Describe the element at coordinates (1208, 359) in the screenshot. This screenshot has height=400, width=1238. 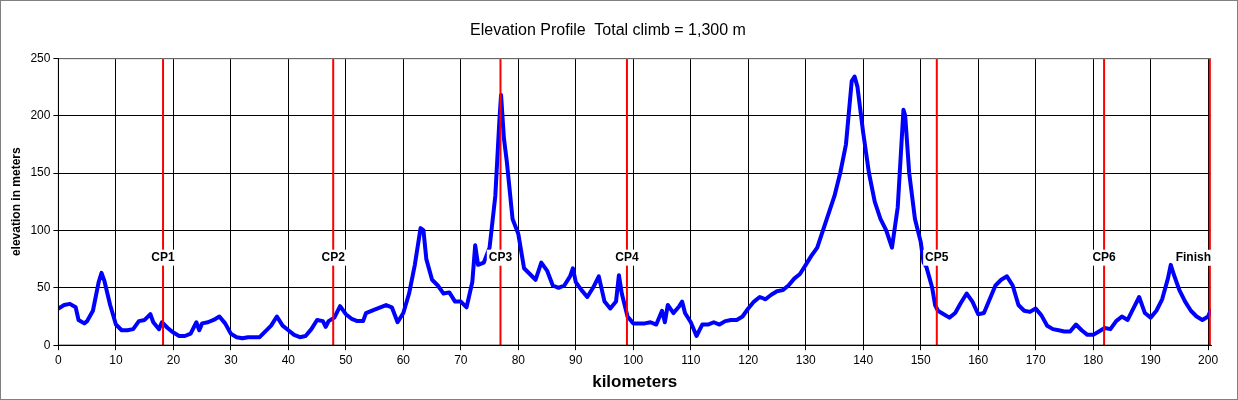
I see `x-tick-label: 200` at that location.